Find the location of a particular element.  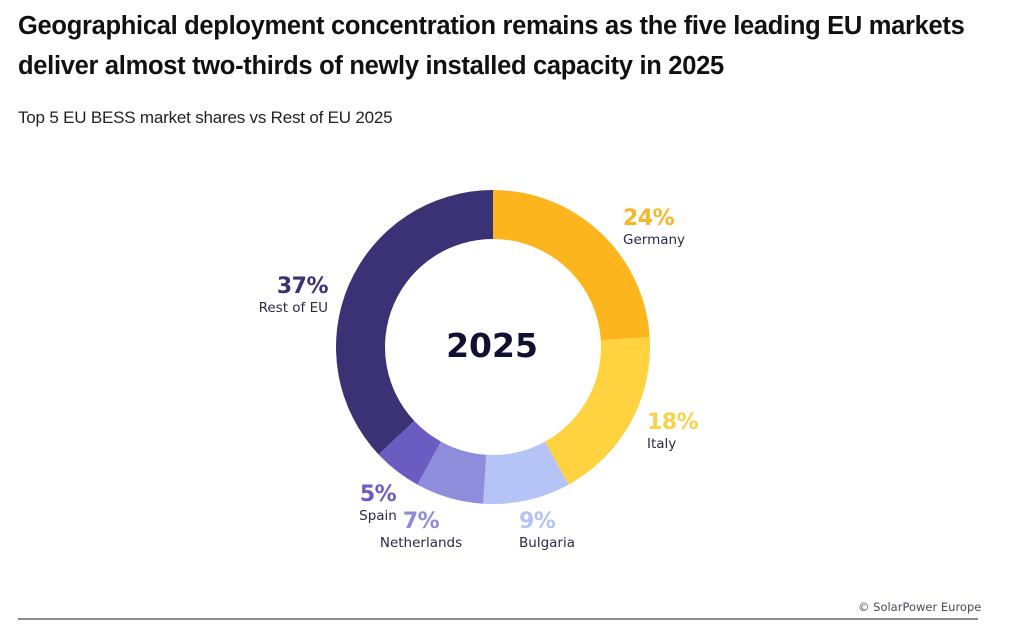

center-label: 2025 is located at coordinates (492, 345).